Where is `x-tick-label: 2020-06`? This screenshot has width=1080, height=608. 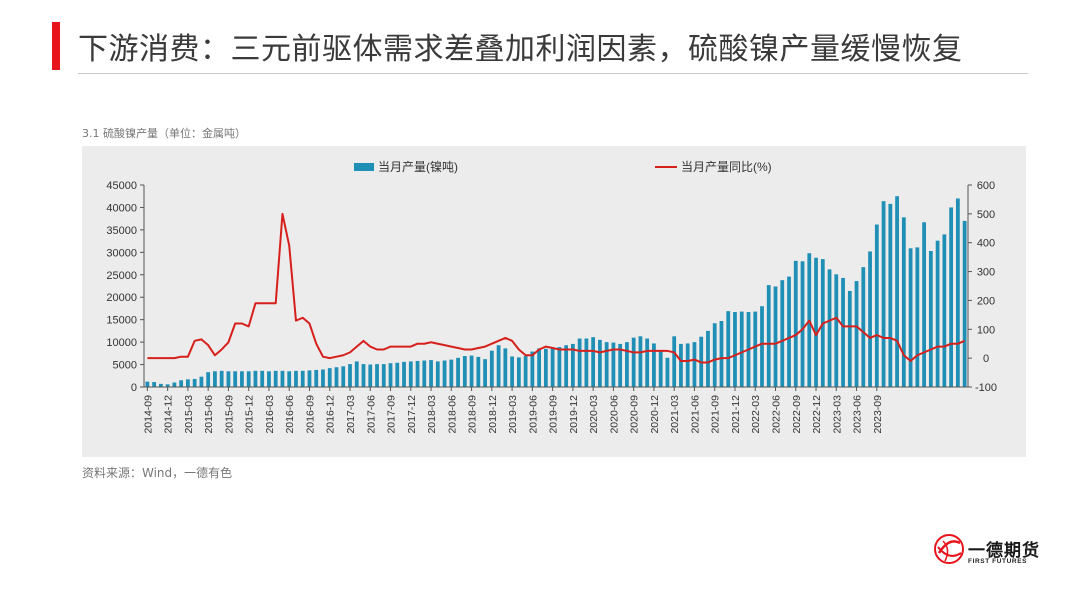 x-tick-label: 2020-06 is located at coordinates (614, 414).